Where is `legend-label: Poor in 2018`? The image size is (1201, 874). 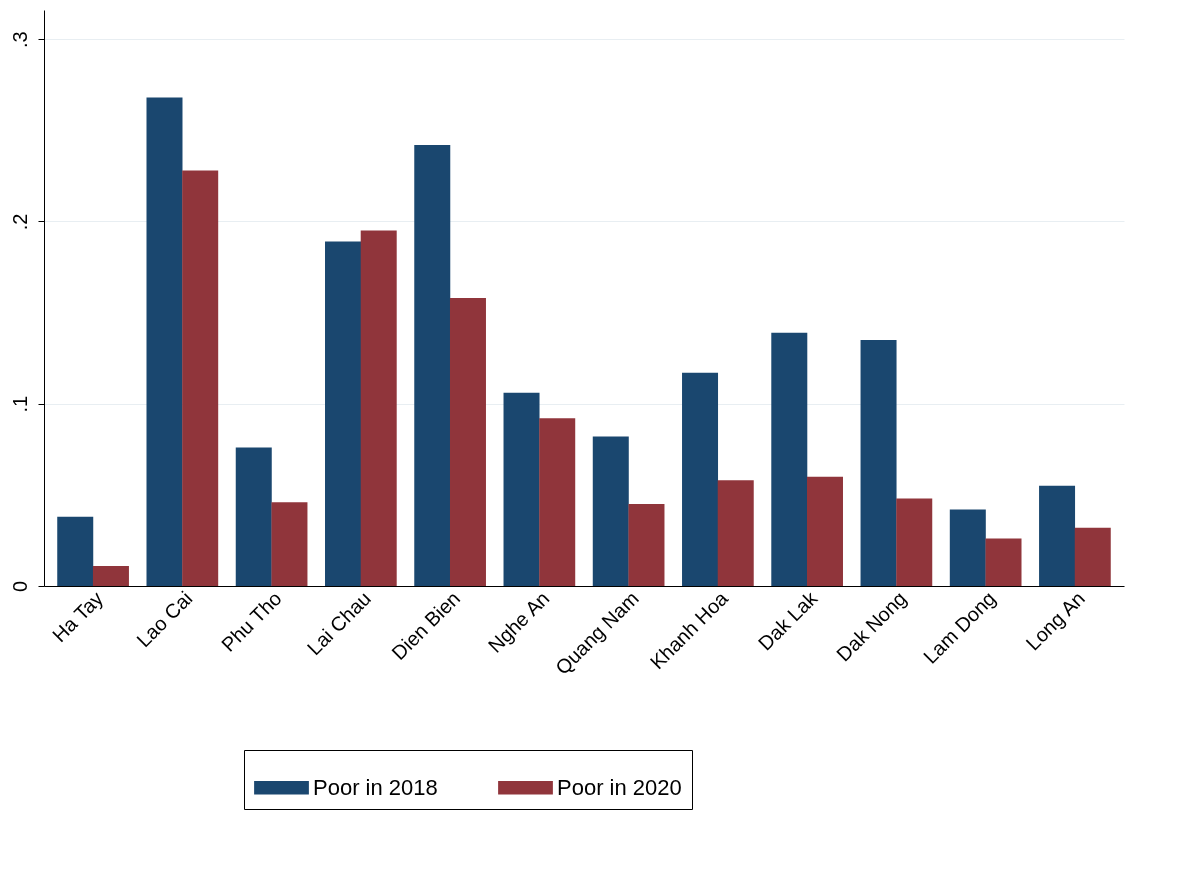 legend-label: Poor in 2018 is located at coordinates (375, 787).